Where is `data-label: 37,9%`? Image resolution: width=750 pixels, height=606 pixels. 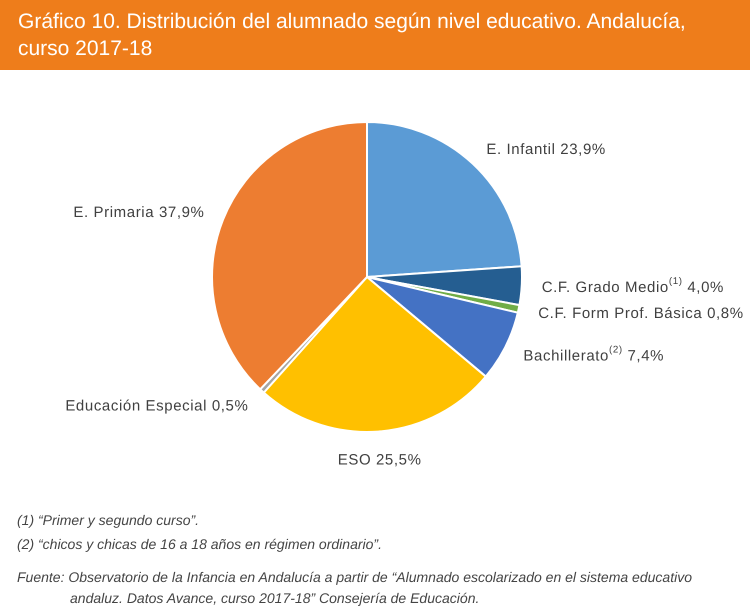 data-label: 37,9% is located at coordinates (179, 212).